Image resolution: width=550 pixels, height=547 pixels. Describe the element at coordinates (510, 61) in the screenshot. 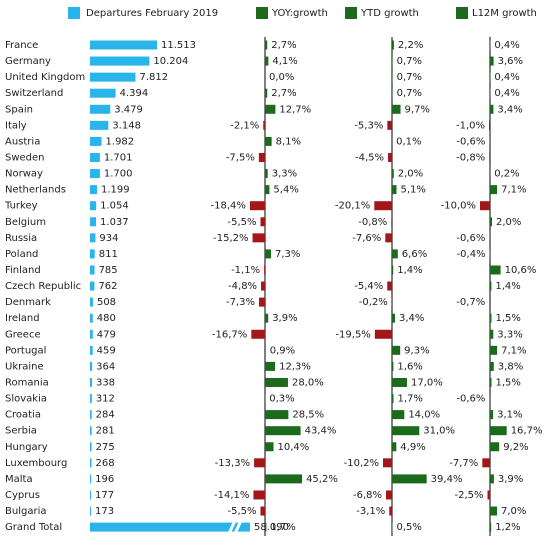

I see `value-label: 3,6%` at that location.